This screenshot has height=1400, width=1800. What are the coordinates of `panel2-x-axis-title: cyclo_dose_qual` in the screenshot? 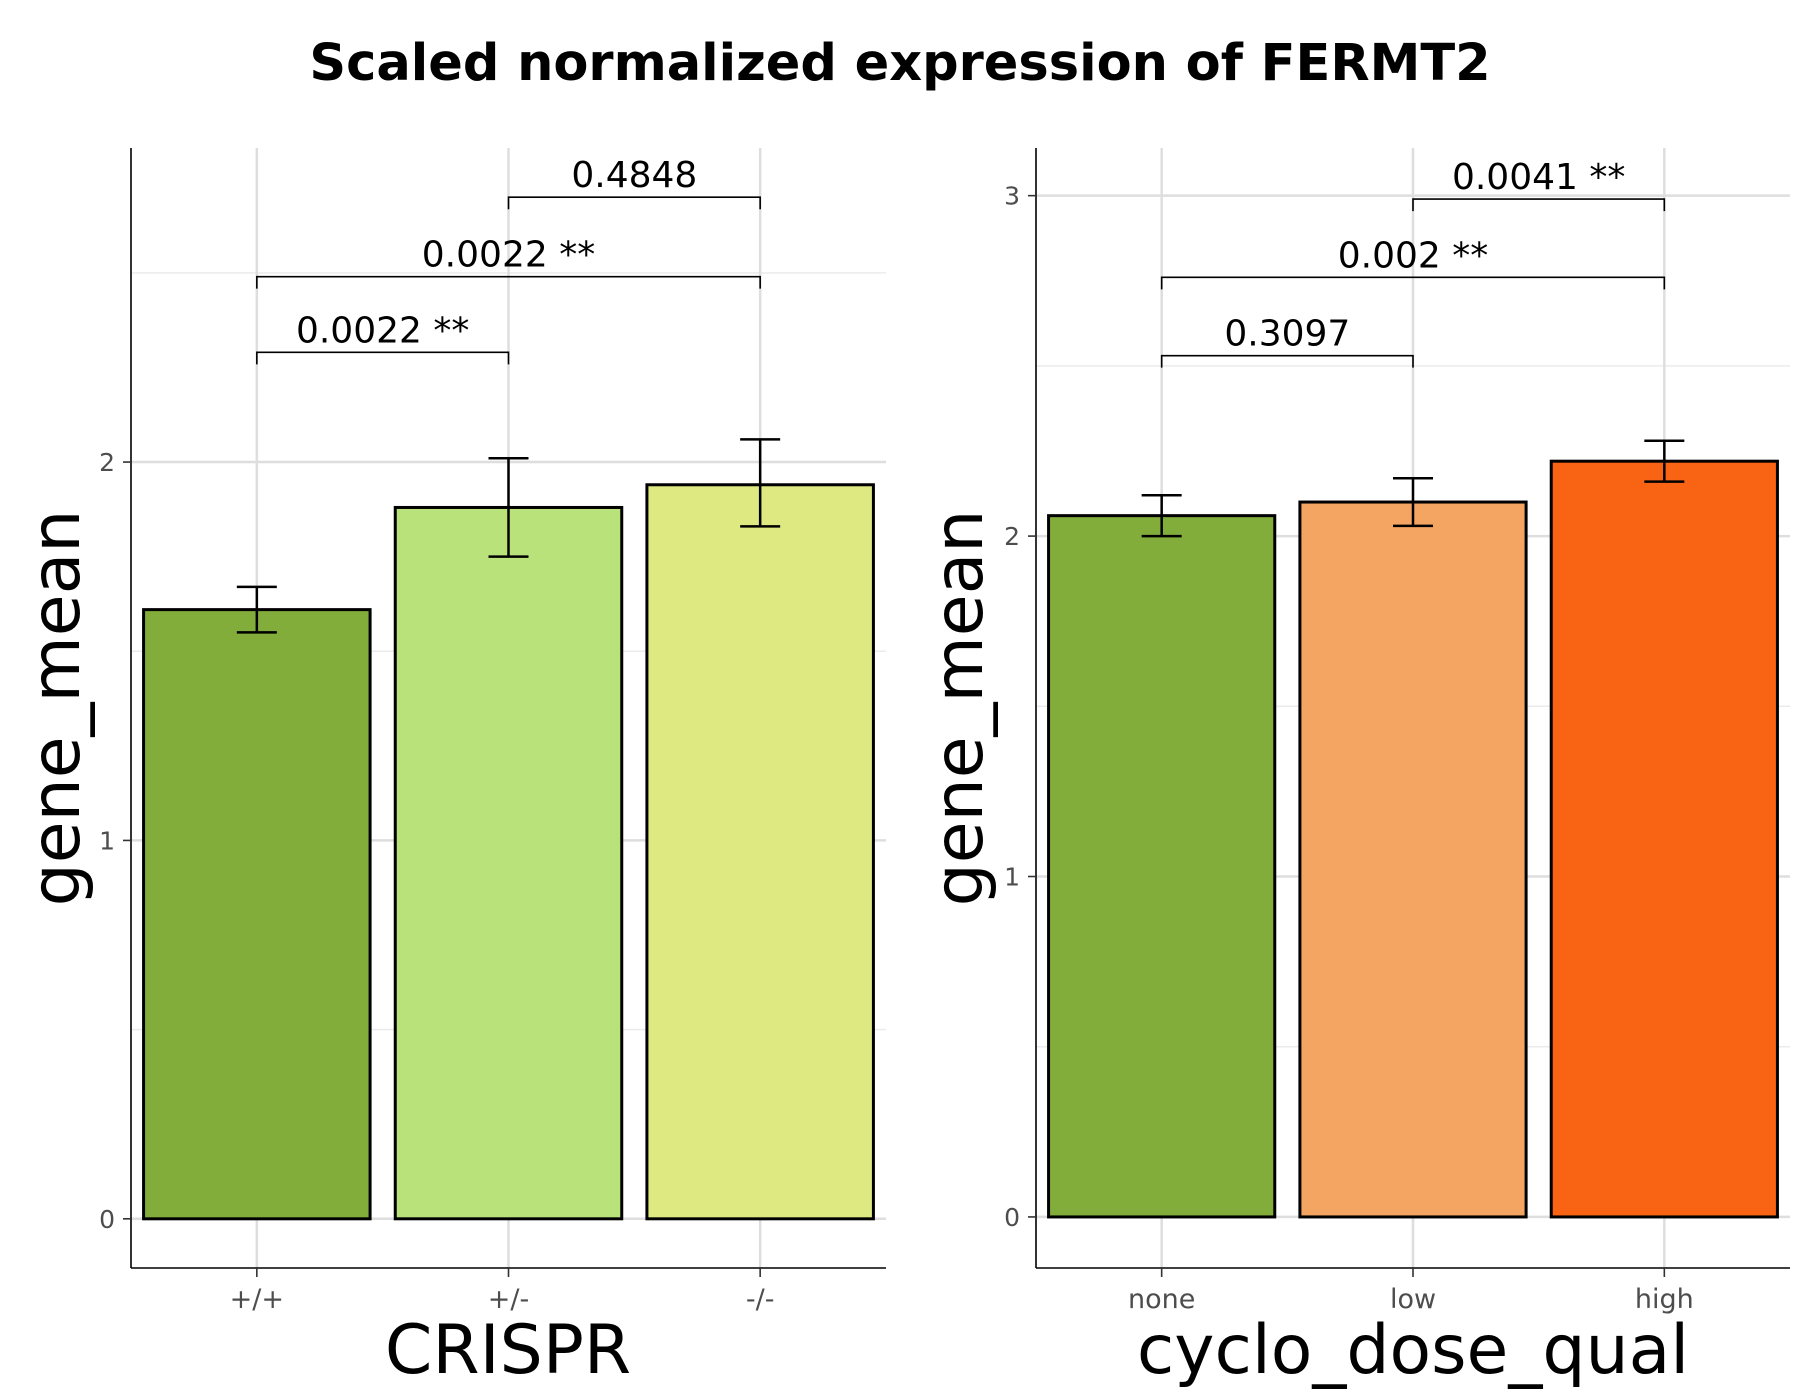 It's located at (1413, 1350).